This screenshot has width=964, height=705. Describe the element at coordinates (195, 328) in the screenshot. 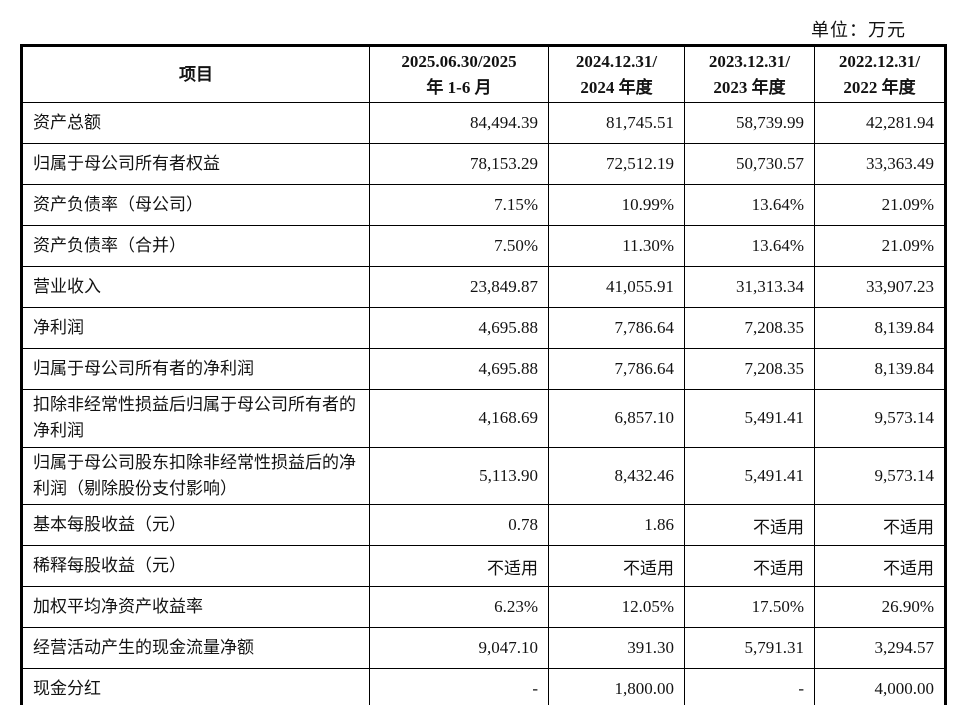

I see `row-label: 净利润` at that location.